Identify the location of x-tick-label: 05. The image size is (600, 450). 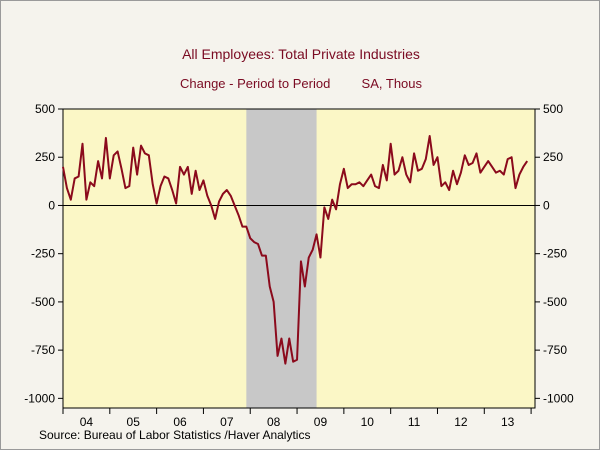
(134, 422).